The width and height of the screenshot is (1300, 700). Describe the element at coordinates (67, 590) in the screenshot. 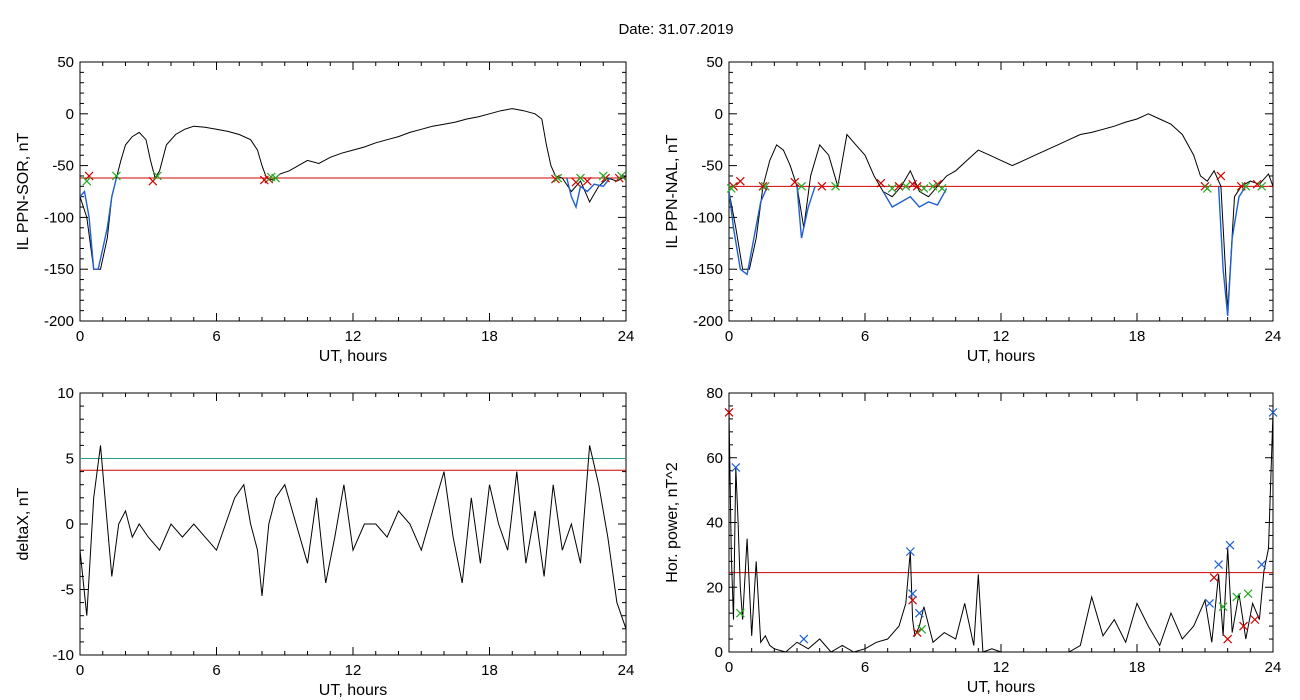

I see `y-tick-label: -5` at that location.